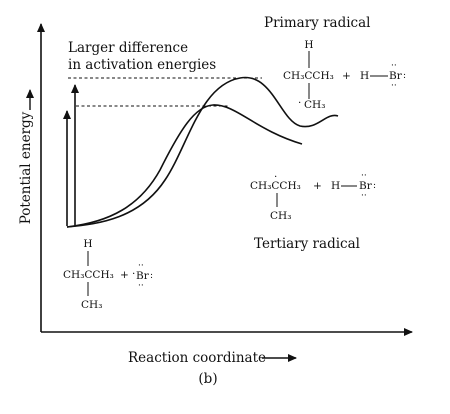 This screenshot has height=414, width=450. I want to click on y-axis-label: Potential energy, so click(26, 167).